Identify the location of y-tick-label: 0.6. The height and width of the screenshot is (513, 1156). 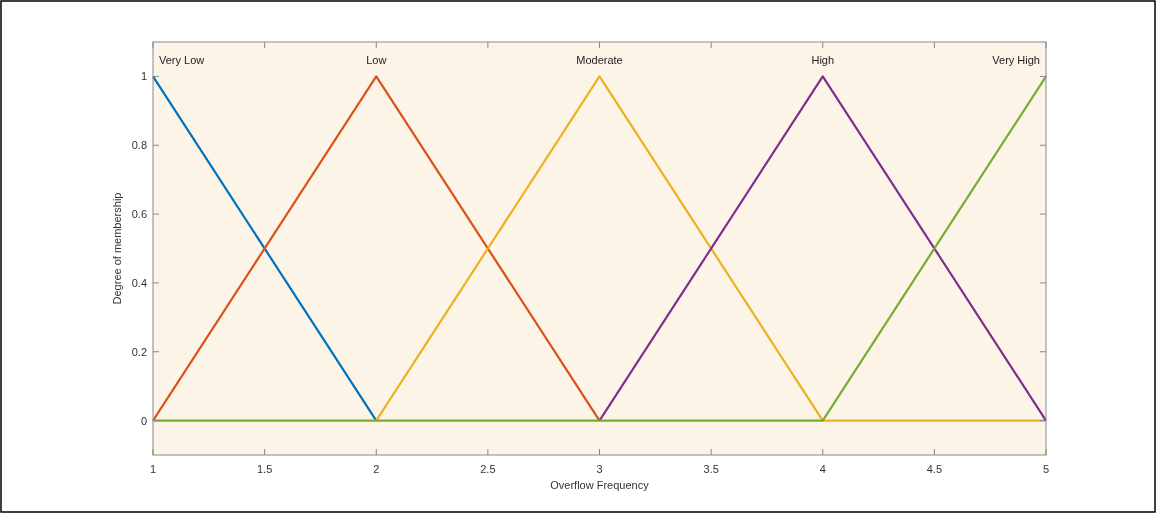
(139, 214).